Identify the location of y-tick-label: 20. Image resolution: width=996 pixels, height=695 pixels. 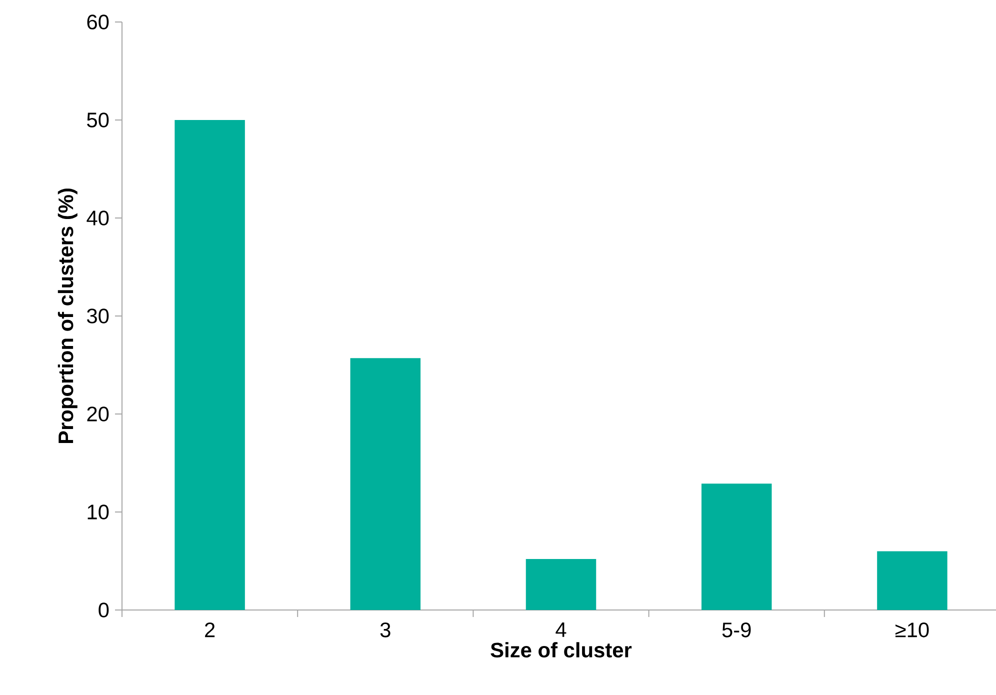
(98, 414).